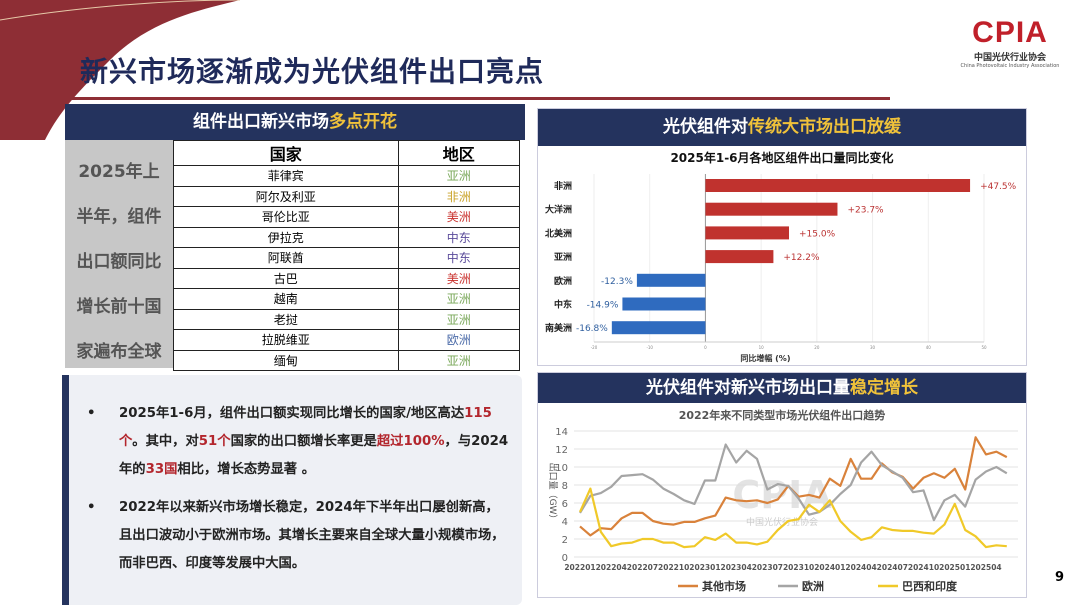 This screenshot has width=1080, height=608. I want to click on category-label: 中东, so click(563, 305).